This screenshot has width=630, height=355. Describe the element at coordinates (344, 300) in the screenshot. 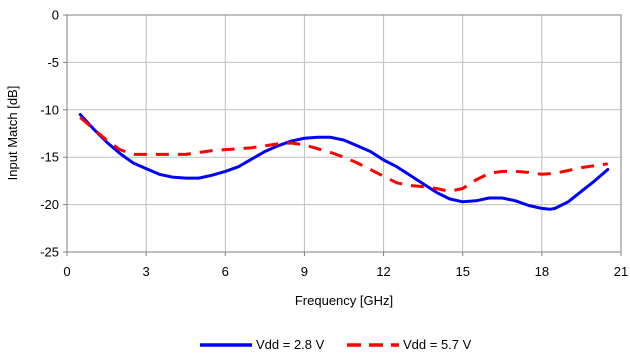

I see `x-axis-title: Frequency [GHz]` at that location.